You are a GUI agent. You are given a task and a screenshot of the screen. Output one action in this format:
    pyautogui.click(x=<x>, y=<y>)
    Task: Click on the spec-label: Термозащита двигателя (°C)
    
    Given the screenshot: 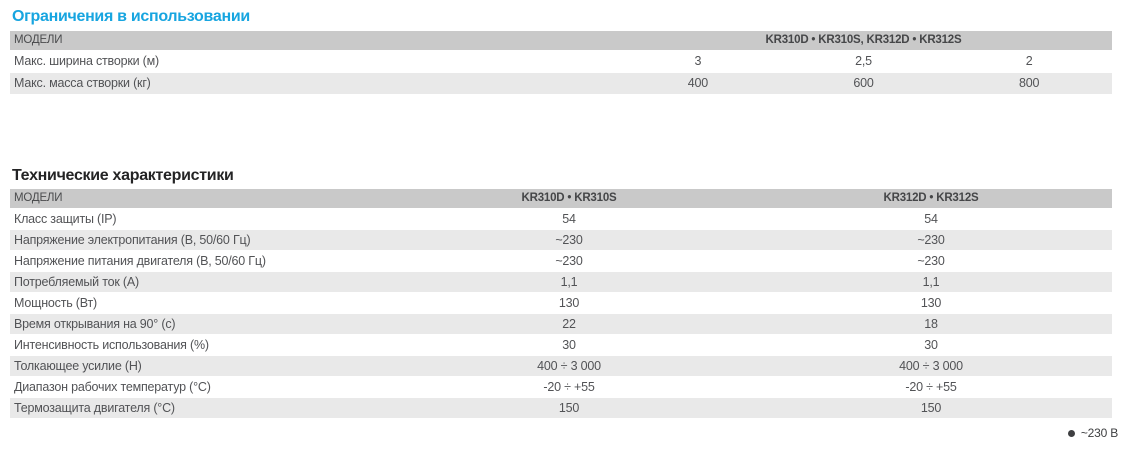 What is the action you would take?
    pyautogui.click(x=94, y=408)
    